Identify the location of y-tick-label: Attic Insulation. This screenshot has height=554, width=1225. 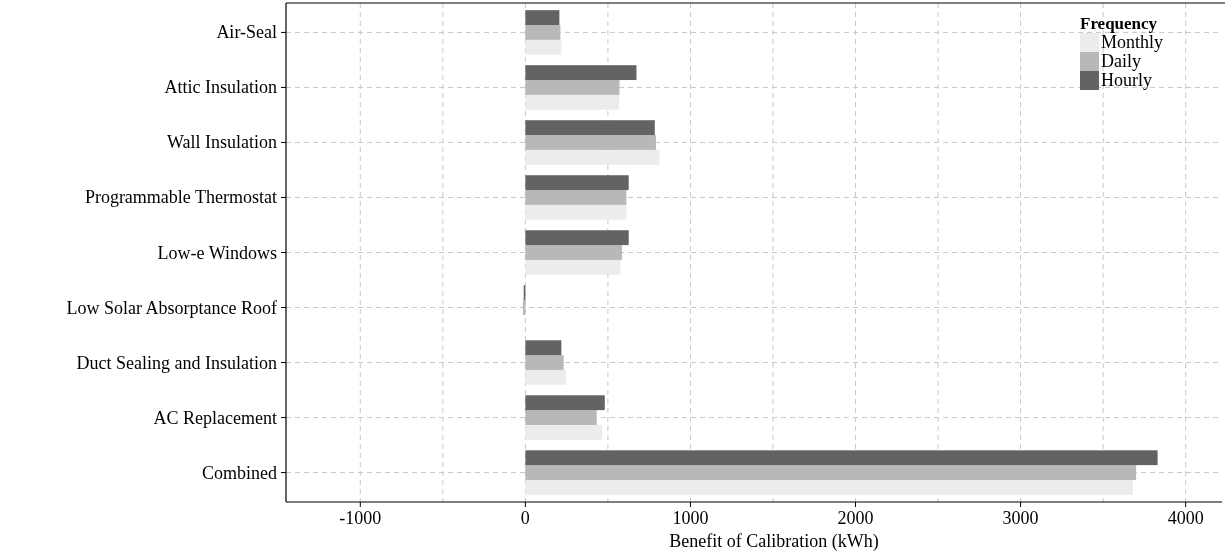
(220, 87).